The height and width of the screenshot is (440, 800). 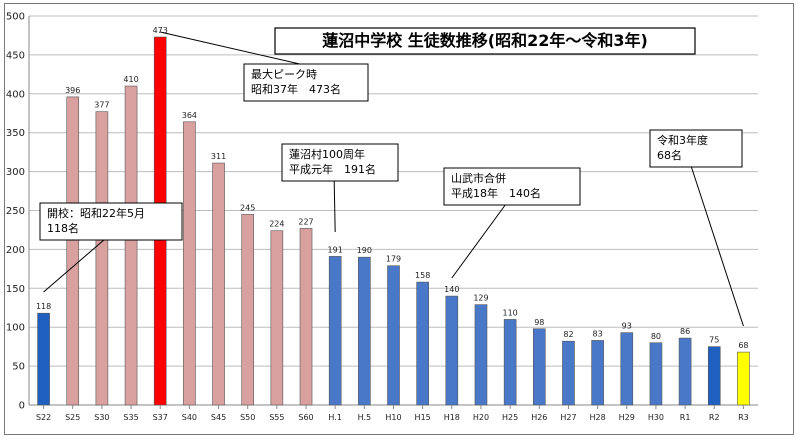 I want to click on x-tick-label: S25, so click(x=72, y=417).